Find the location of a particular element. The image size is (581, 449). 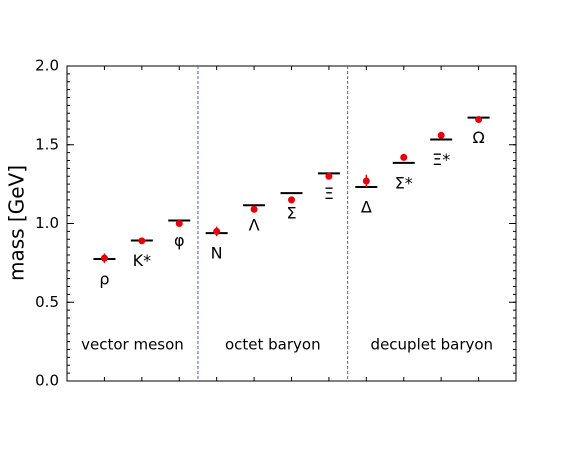

particle-label: N is located at coordinates (217, 253).